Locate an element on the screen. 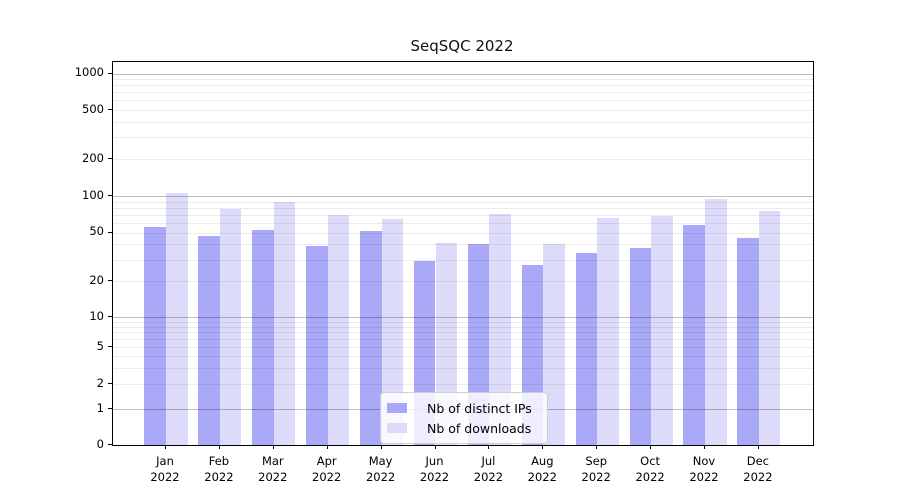  legend-label-distinct-ips: Nb of distinct IPs is located at coordinates (479, 408).